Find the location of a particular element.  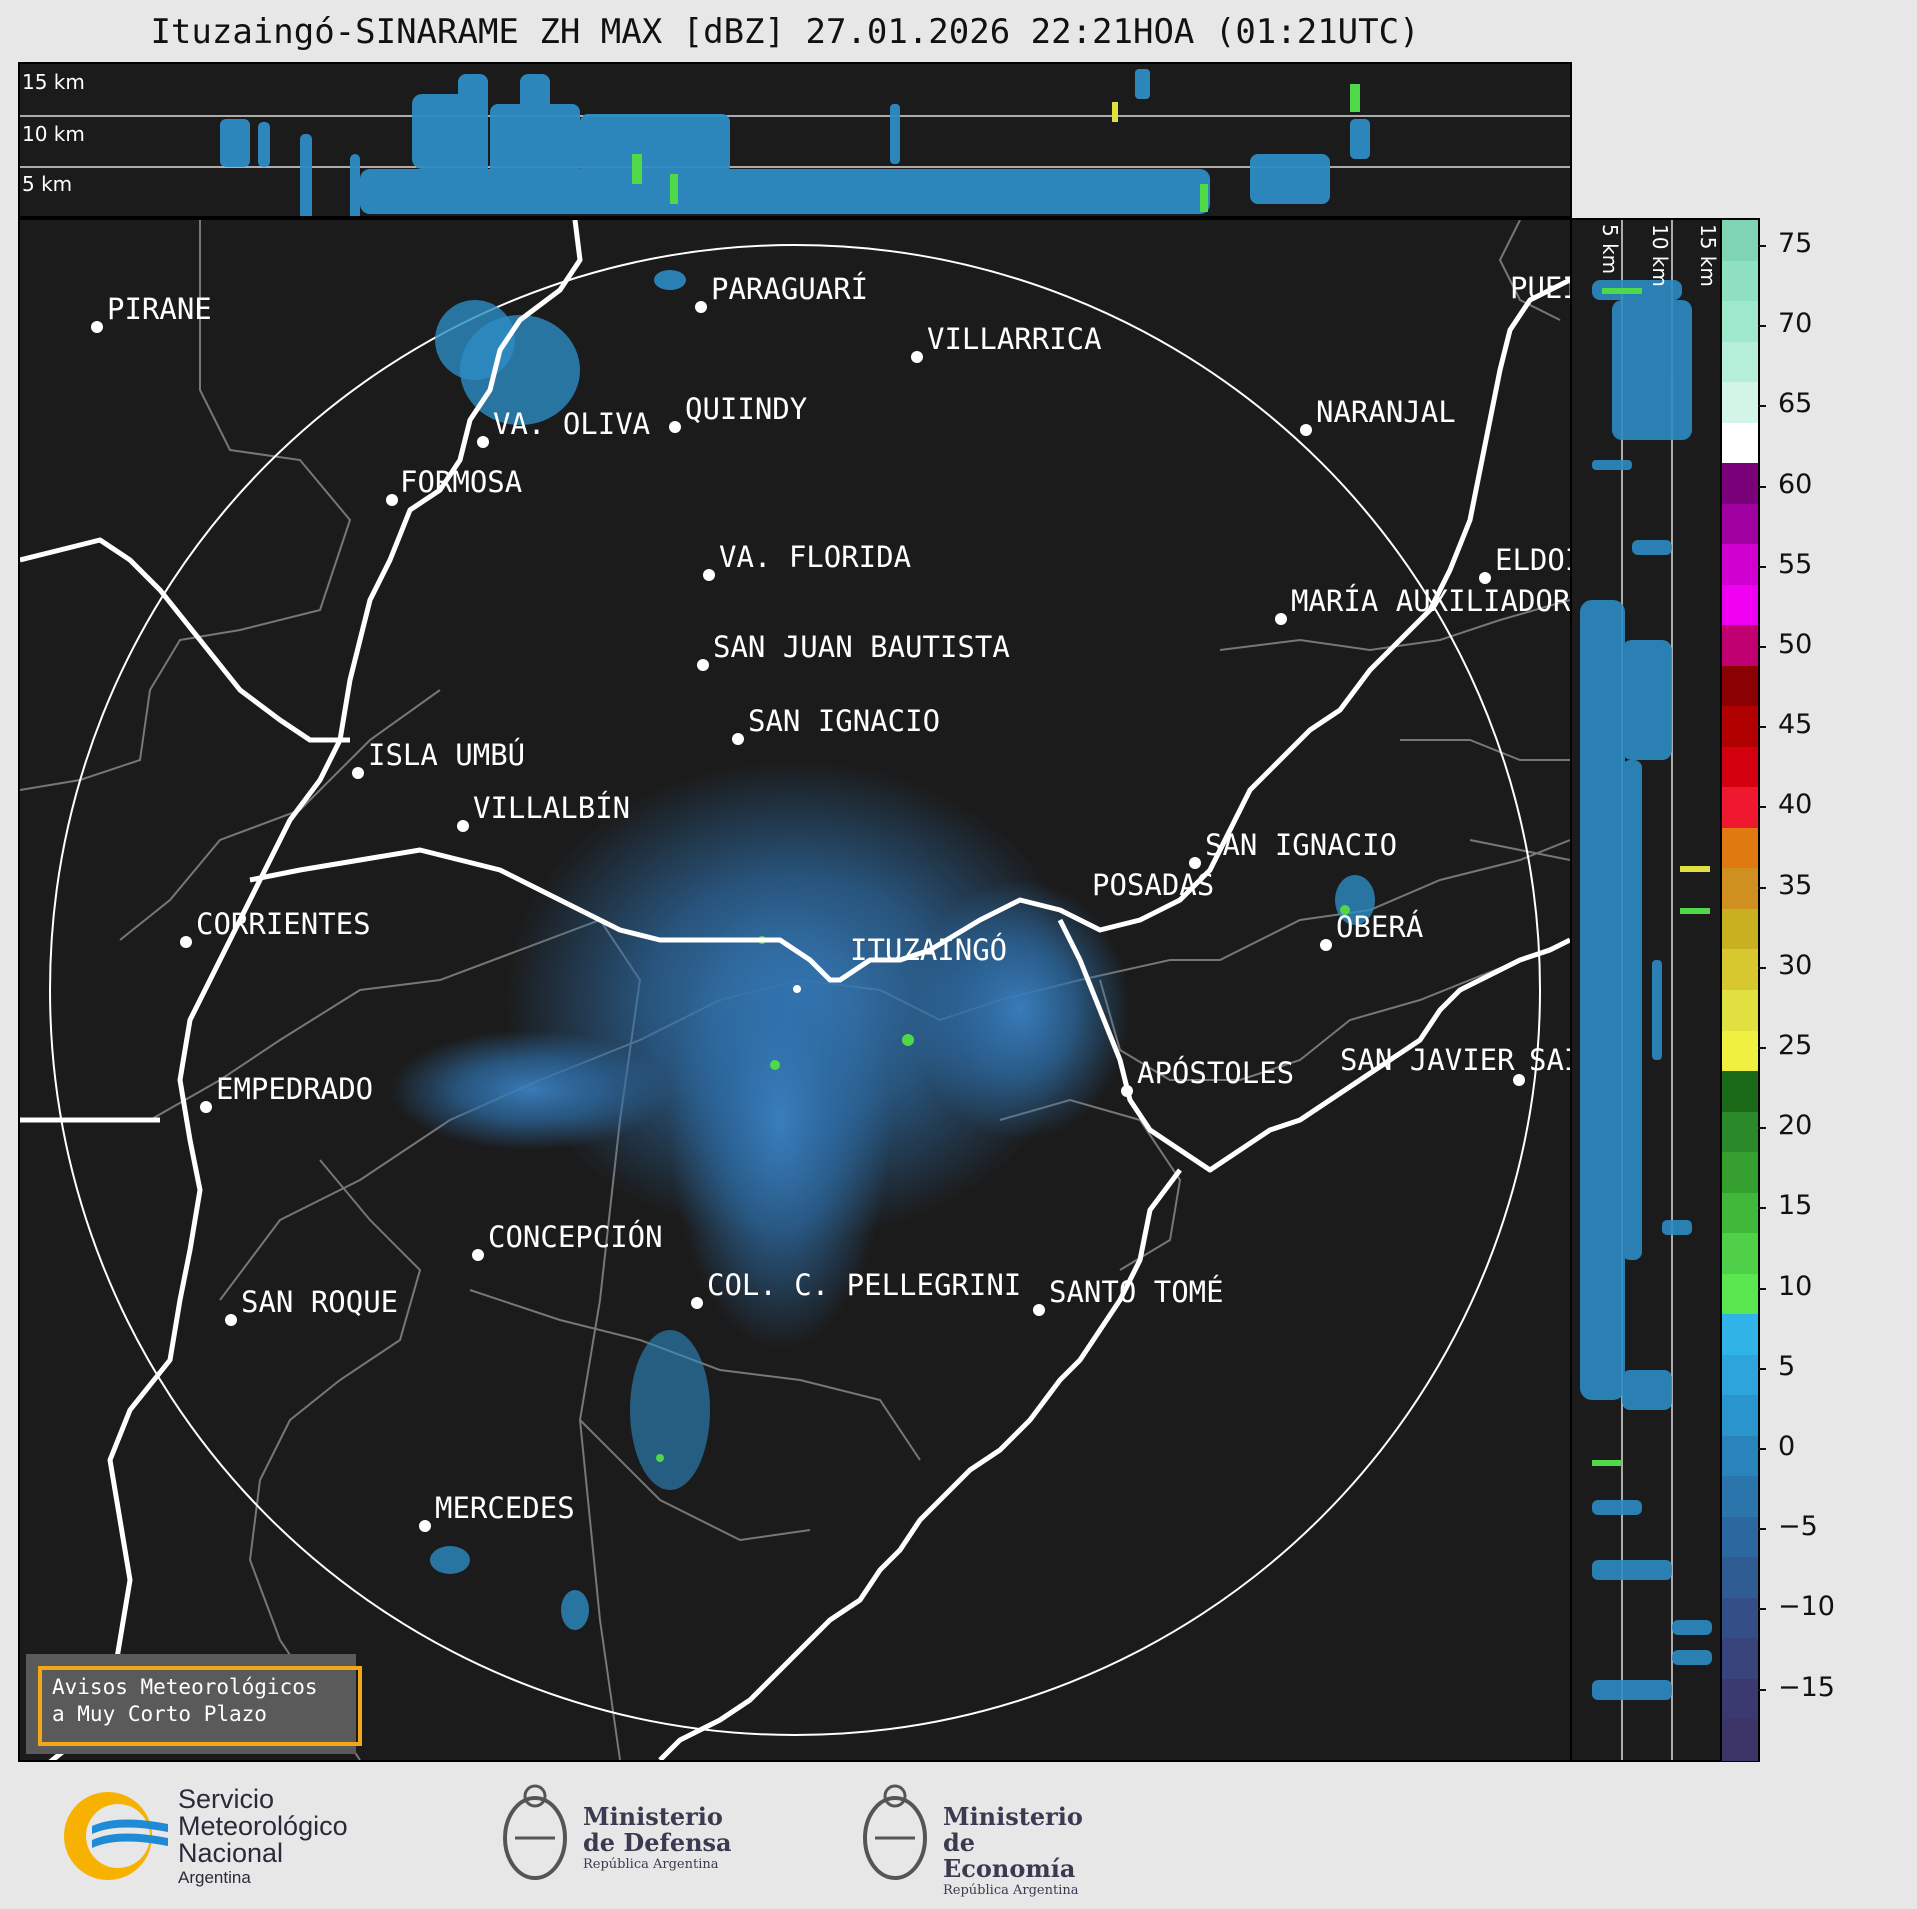

city-label-va-florida: VA. FLORIDA is located at coordinates (815, 557).